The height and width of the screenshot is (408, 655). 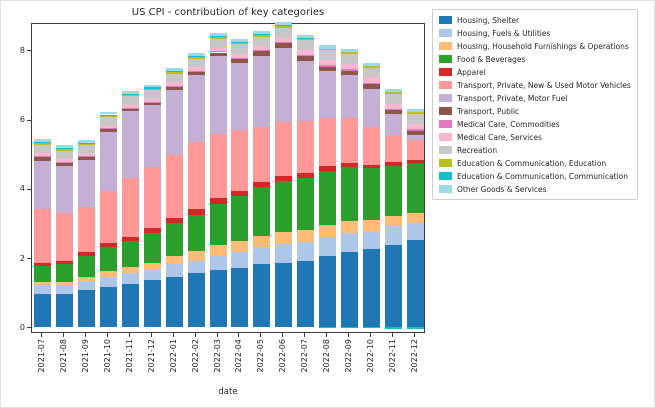 What do you see at coordinates (64, 356) in the screenshot?
I see `x-tick-label: 2021-08` at bounding box center [64, 356].